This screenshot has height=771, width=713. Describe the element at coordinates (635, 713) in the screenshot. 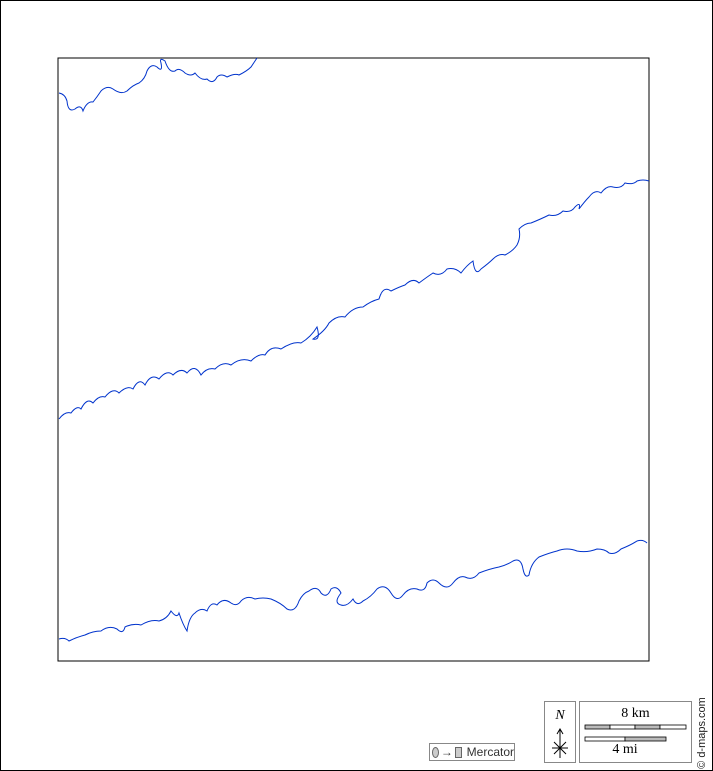

I see `scale-km-label: 8 km` at that location.